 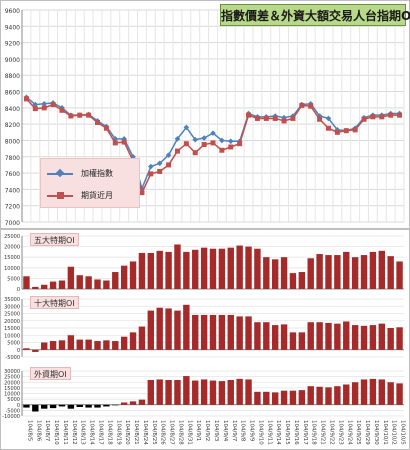 I want to click on x-tick-label: 104/9/9, so click(x=252, y=431).